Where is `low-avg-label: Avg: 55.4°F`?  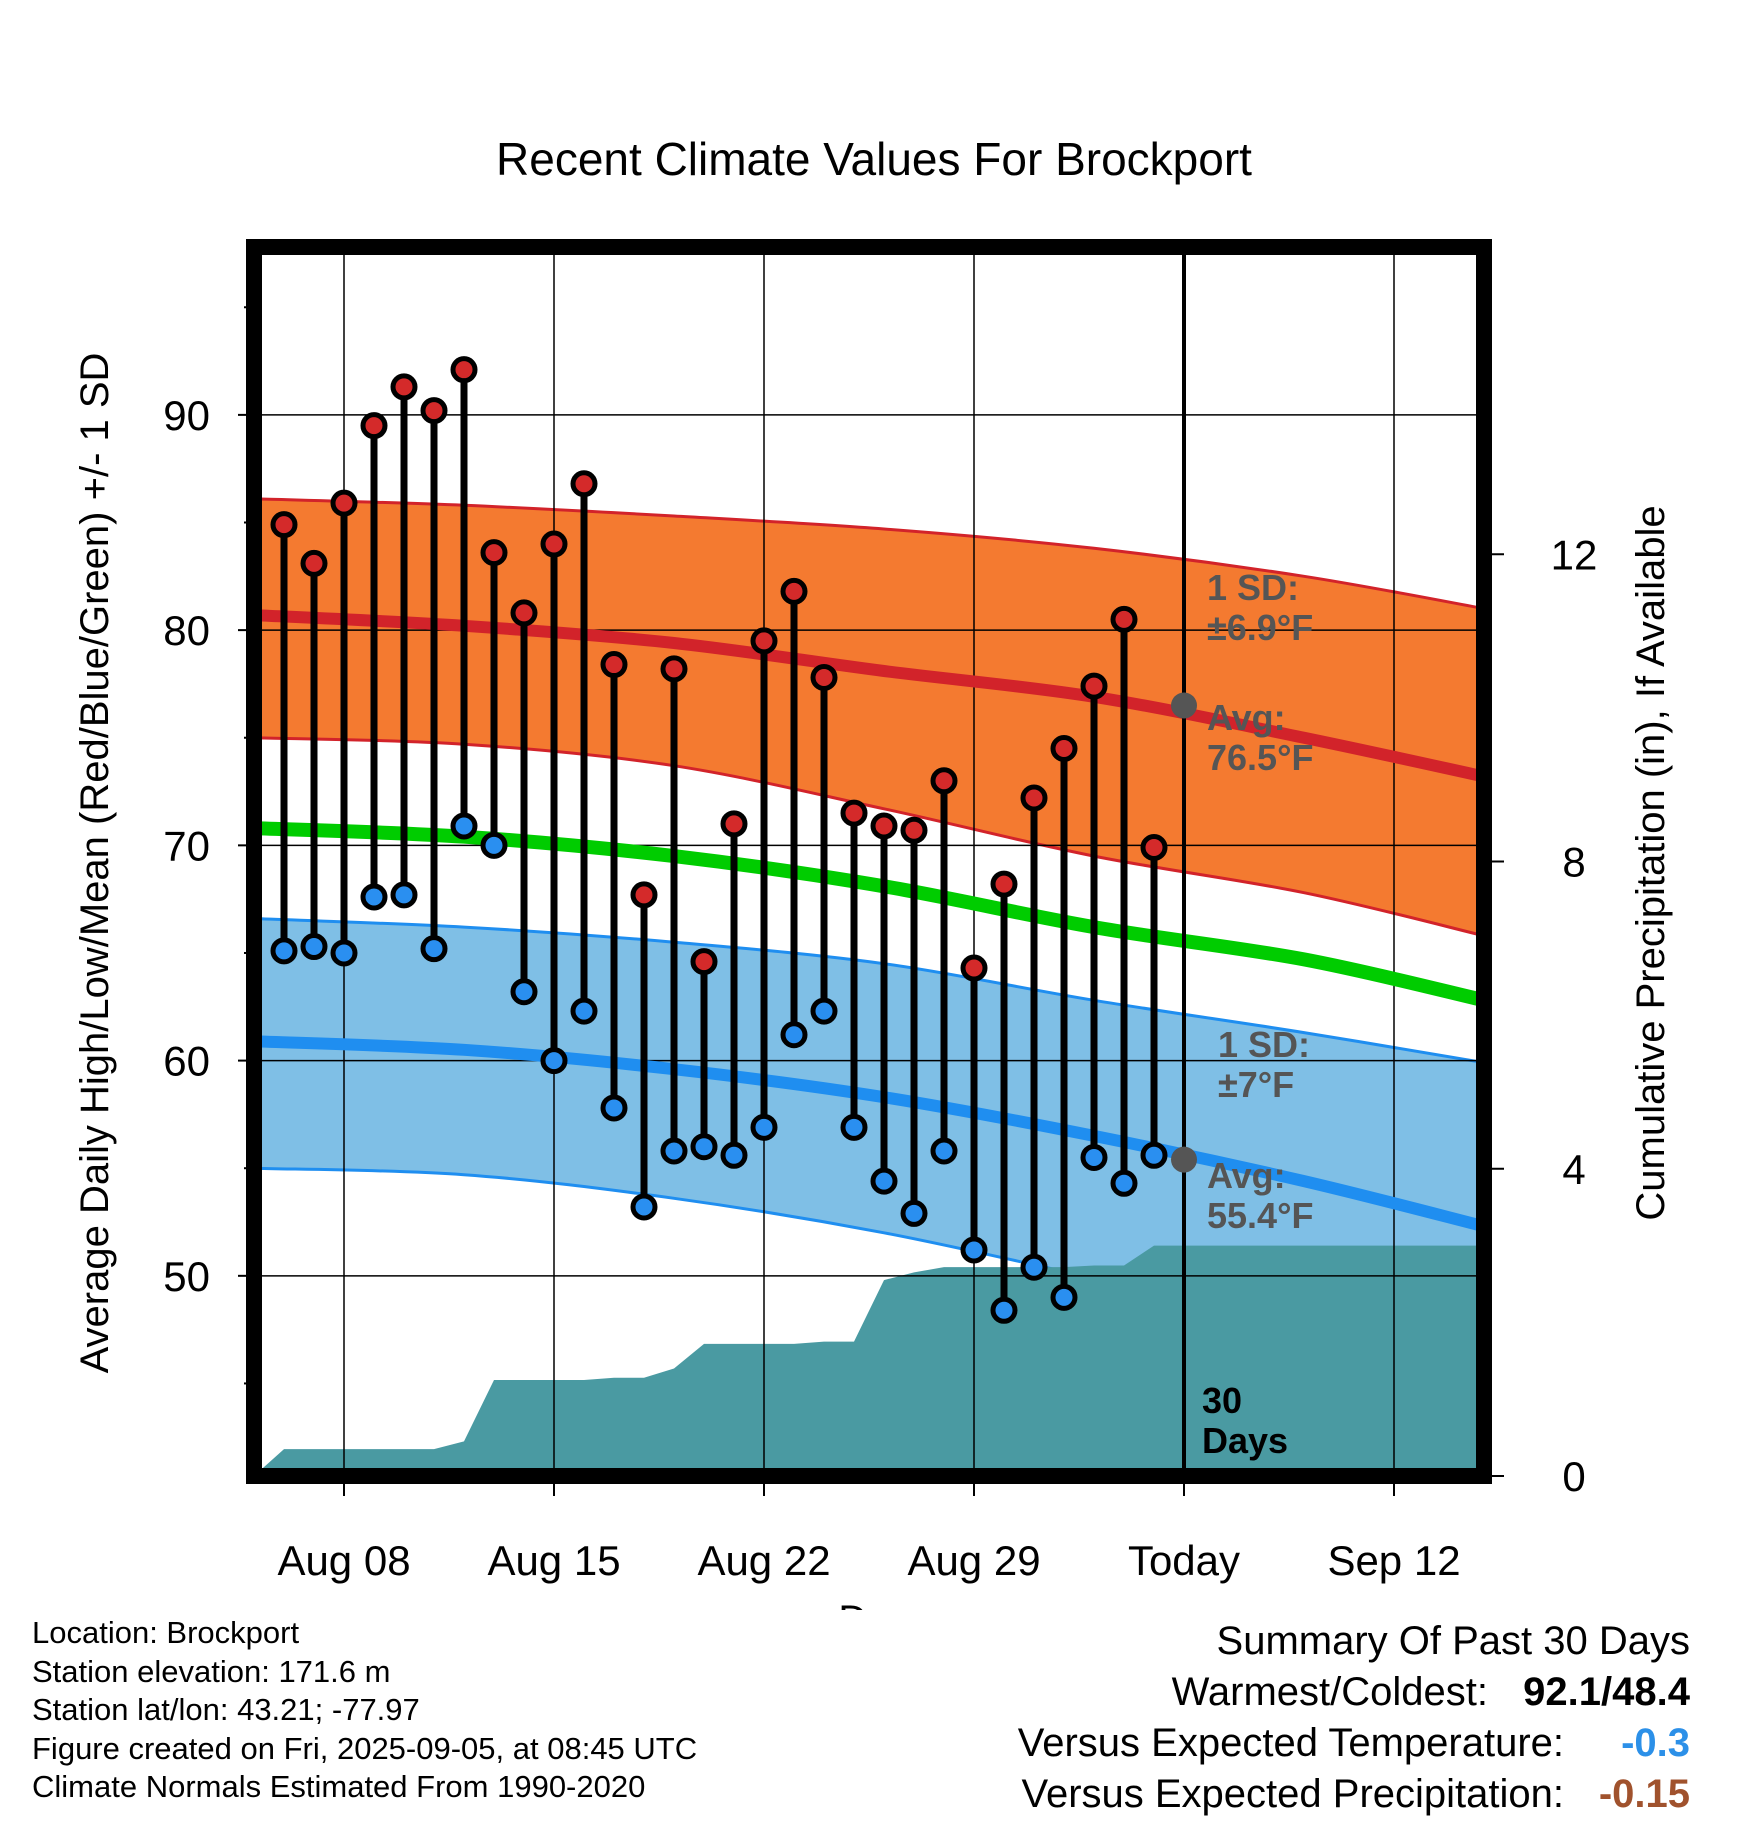 low-avg-label: Avg: 55.4°F is located at coordinates (1260, 1195).